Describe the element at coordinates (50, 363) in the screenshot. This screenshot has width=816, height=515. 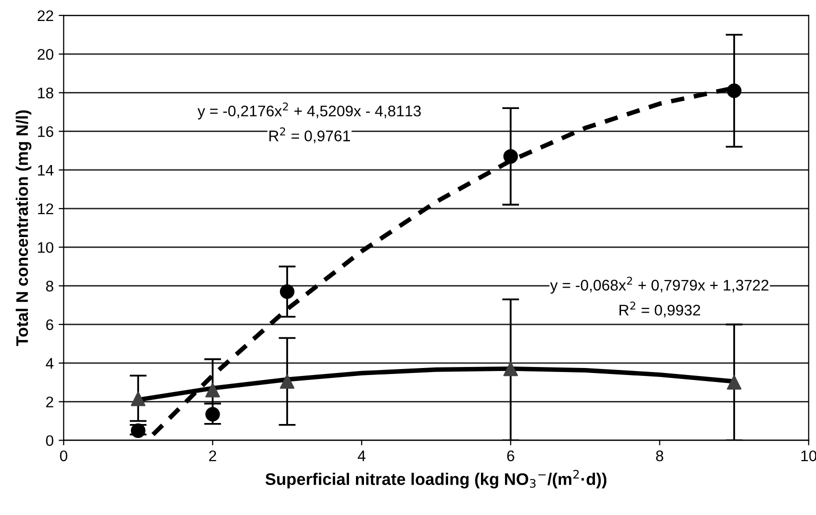
I see `y-tick-label: 4` at that location.